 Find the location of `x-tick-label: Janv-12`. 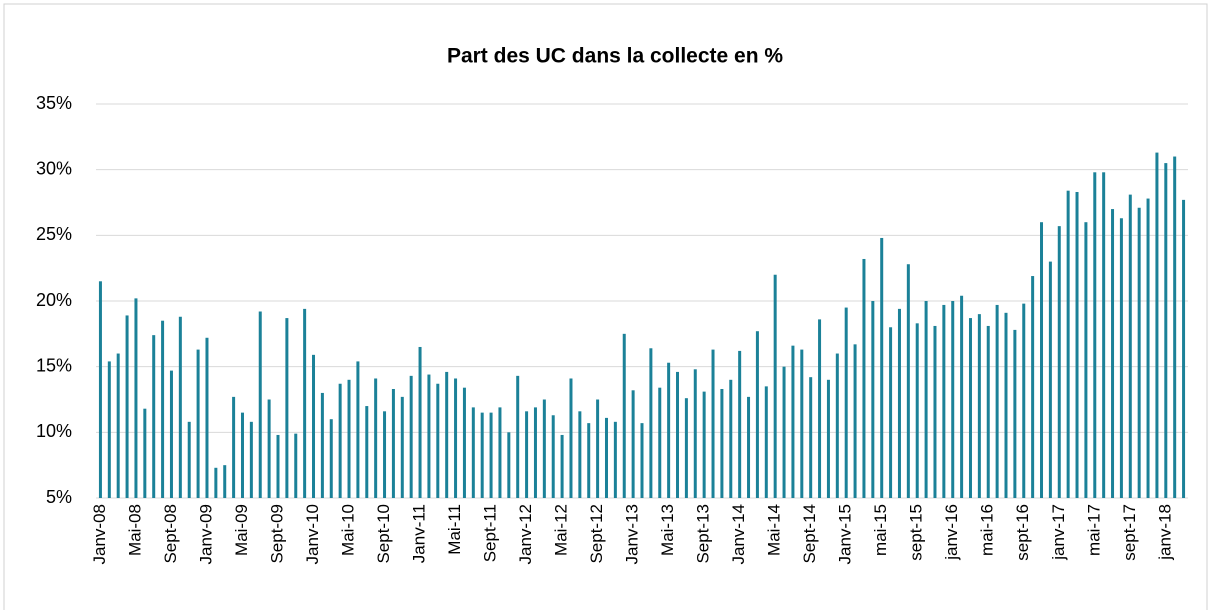

x-tick-label: Janv-12 is located at coordinates (525, 534).